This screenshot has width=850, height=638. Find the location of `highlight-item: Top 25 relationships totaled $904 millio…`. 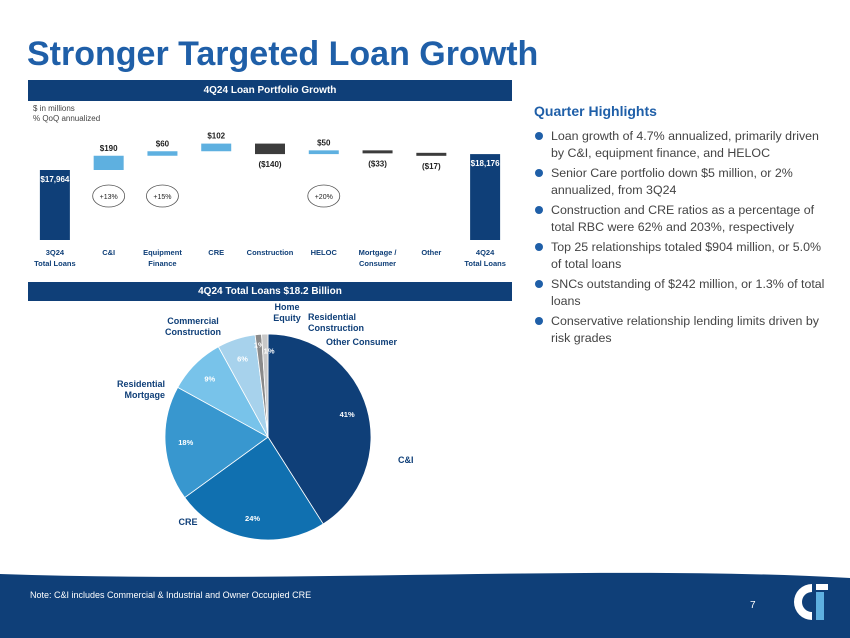

highlight-item: Top 25 relationships totaled $904 millio… is located at coordinates (682, 255).